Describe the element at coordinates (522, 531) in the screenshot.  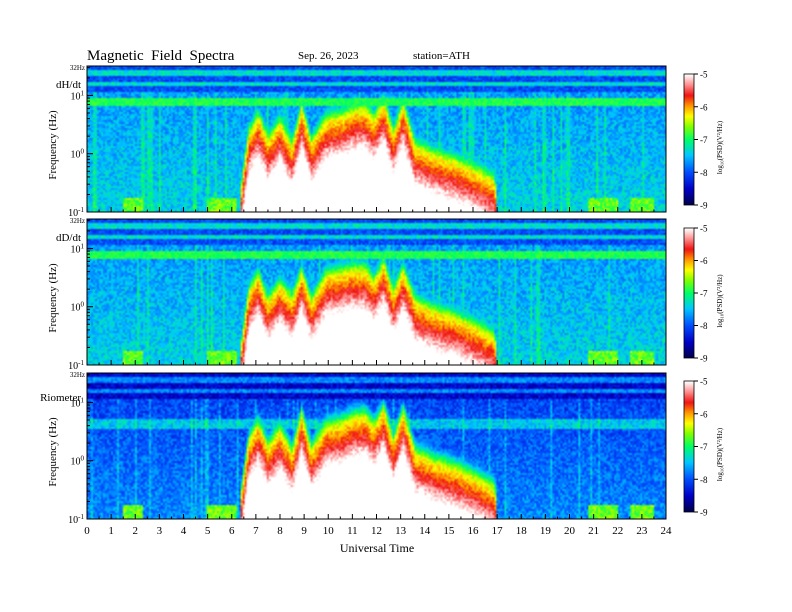
I see `x-tick-label: 18` at that location.